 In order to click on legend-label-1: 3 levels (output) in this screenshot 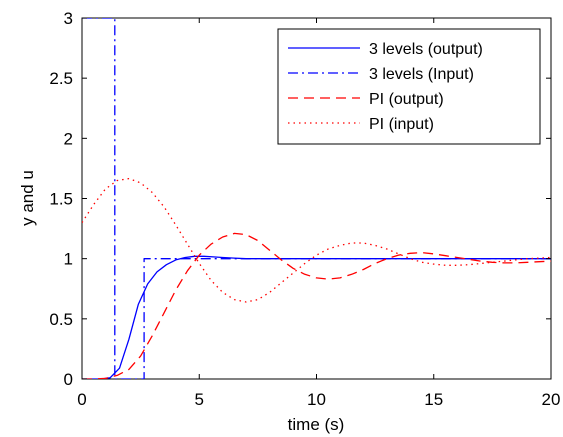, I will do `click(426, 49)`.